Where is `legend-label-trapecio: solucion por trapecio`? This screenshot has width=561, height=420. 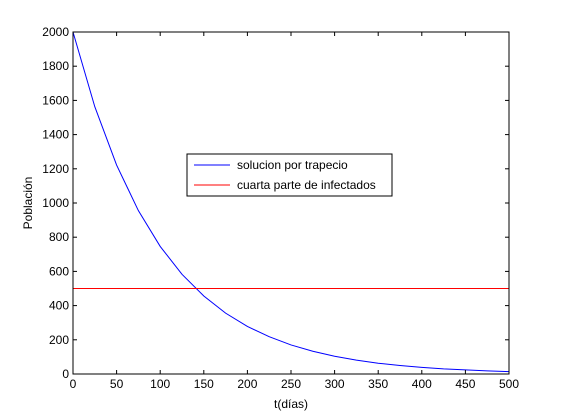
legend-label-trapecio: solucion por trapecio is located at coordinates (292, 165).